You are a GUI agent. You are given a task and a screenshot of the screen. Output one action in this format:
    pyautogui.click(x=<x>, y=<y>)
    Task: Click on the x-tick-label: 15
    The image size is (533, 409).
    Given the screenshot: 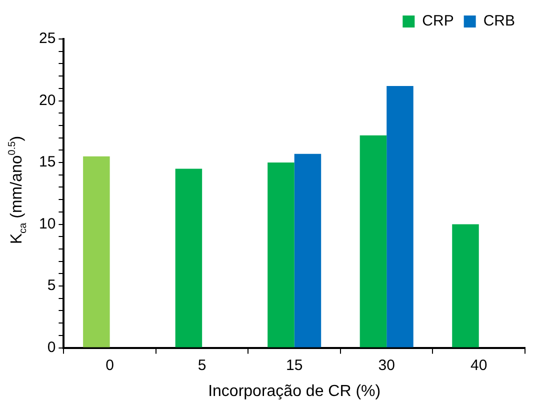 What is the action you would take?
    pyautogui.click(x=294, y=365)
    